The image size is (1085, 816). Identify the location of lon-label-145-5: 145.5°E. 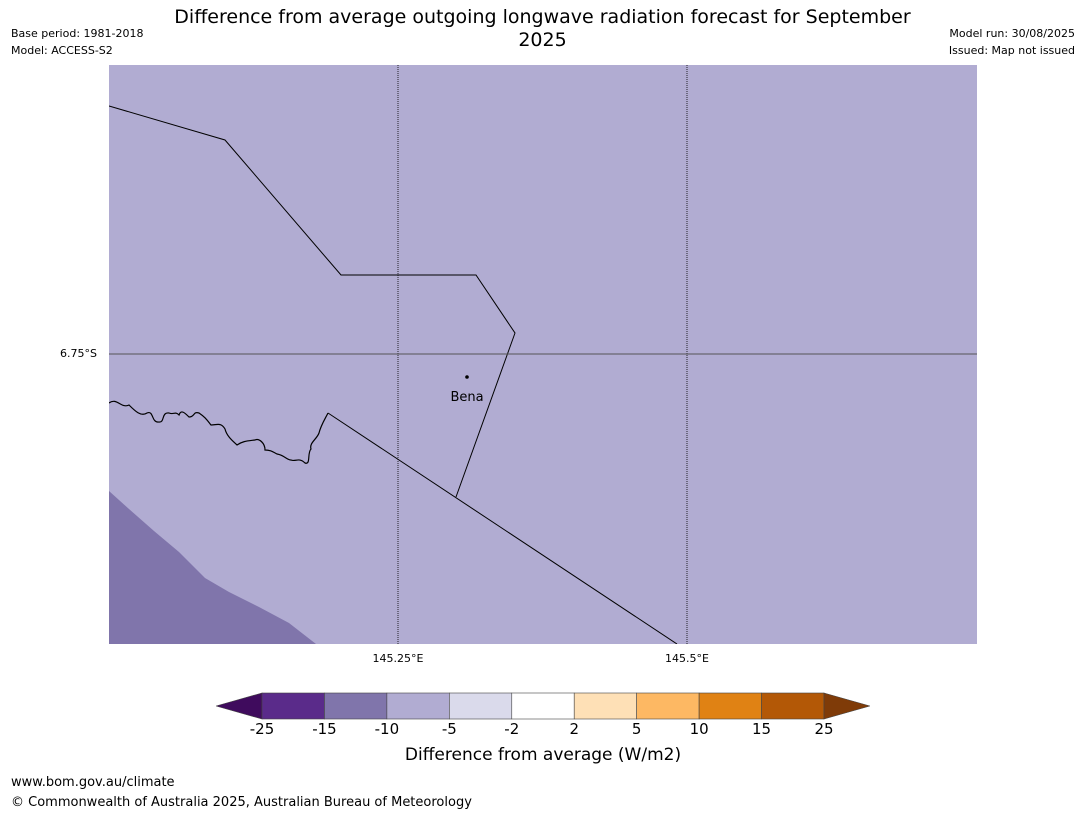
(687, 658).